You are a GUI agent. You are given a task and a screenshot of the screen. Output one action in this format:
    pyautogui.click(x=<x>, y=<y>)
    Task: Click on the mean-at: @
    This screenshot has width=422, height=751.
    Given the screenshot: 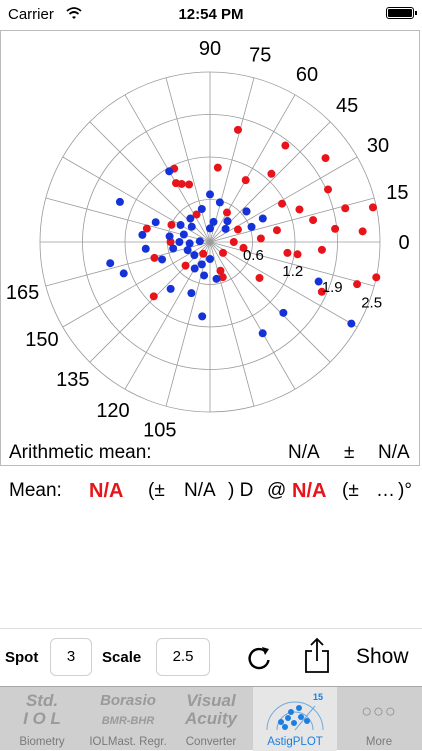 What is the action you would take?
    pyautogui.click(x=277, y=490)
    